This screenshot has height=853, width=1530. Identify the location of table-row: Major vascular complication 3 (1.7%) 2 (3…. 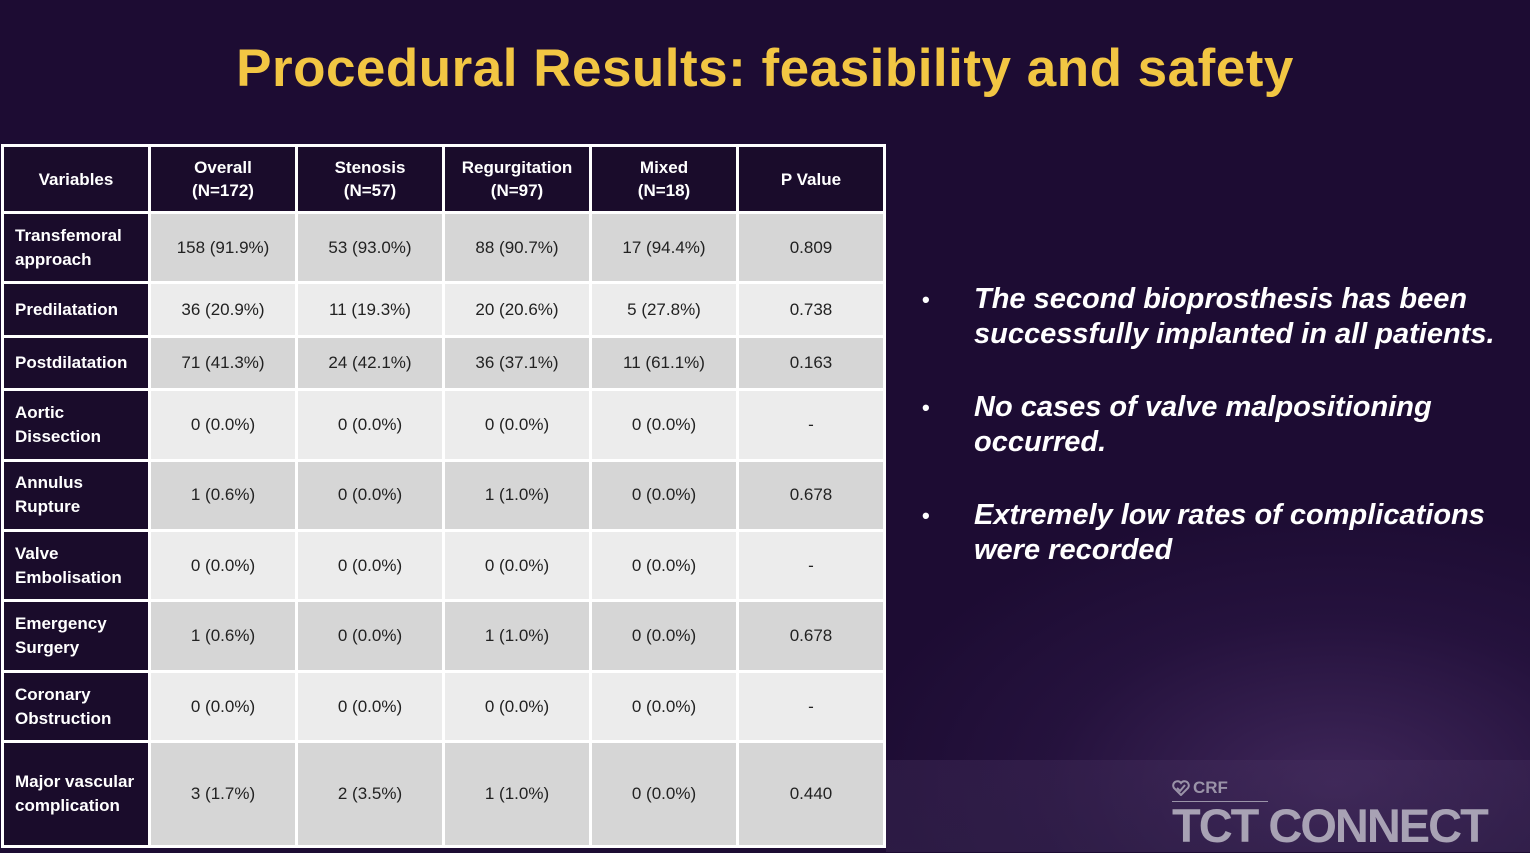
(443, 794).